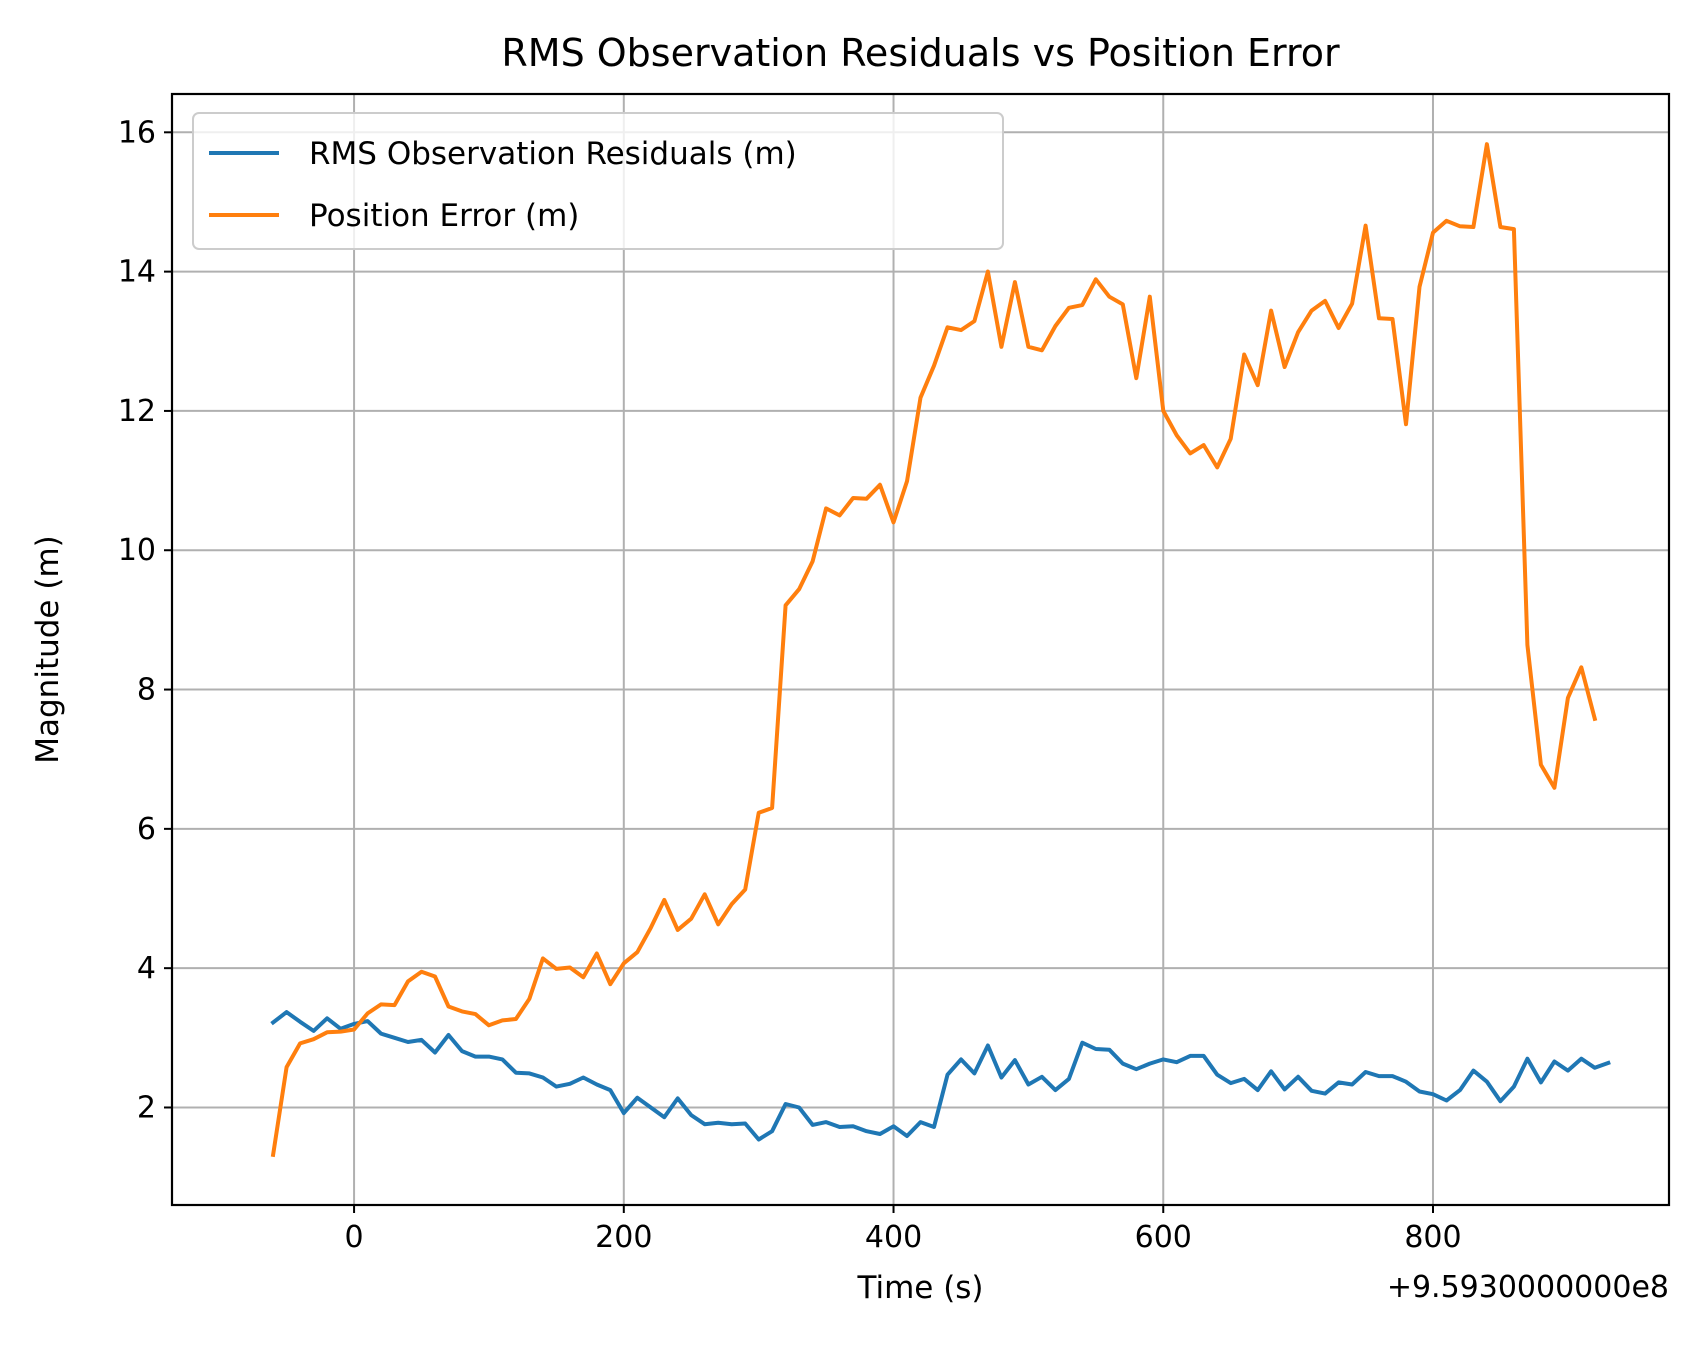 This screenshot has height=1361, width=1688. I want to click on legend-box, so click(598, 181).